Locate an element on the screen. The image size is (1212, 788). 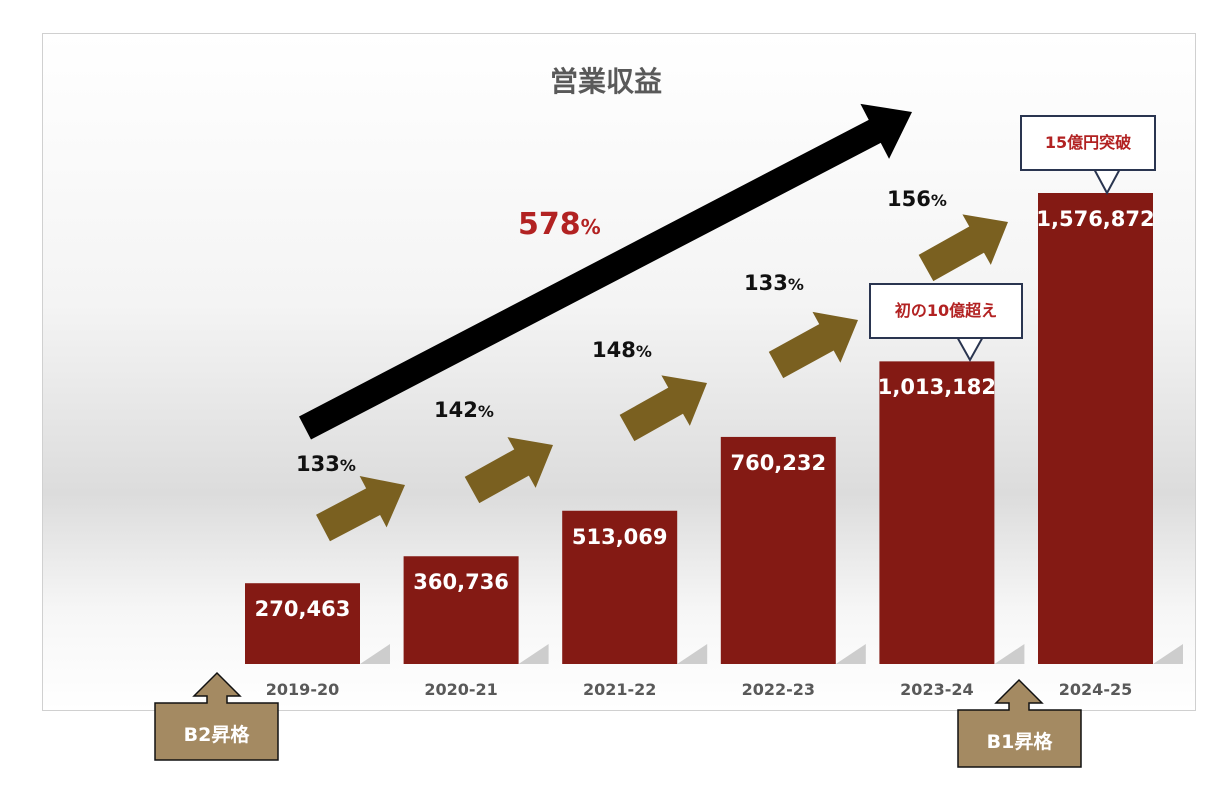
x-tick-label: 2021-22 is located at coordinates (619, 689).